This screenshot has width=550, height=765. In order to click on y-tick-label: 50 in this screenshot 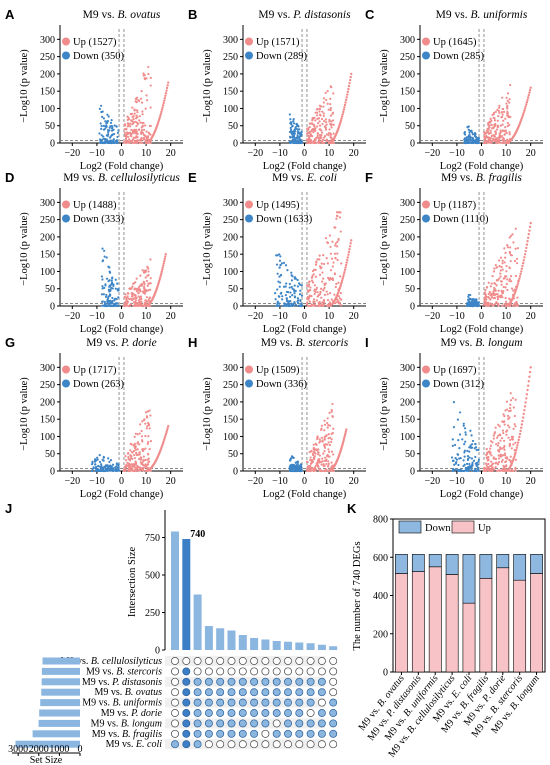, I will do `click(410, 126)`.